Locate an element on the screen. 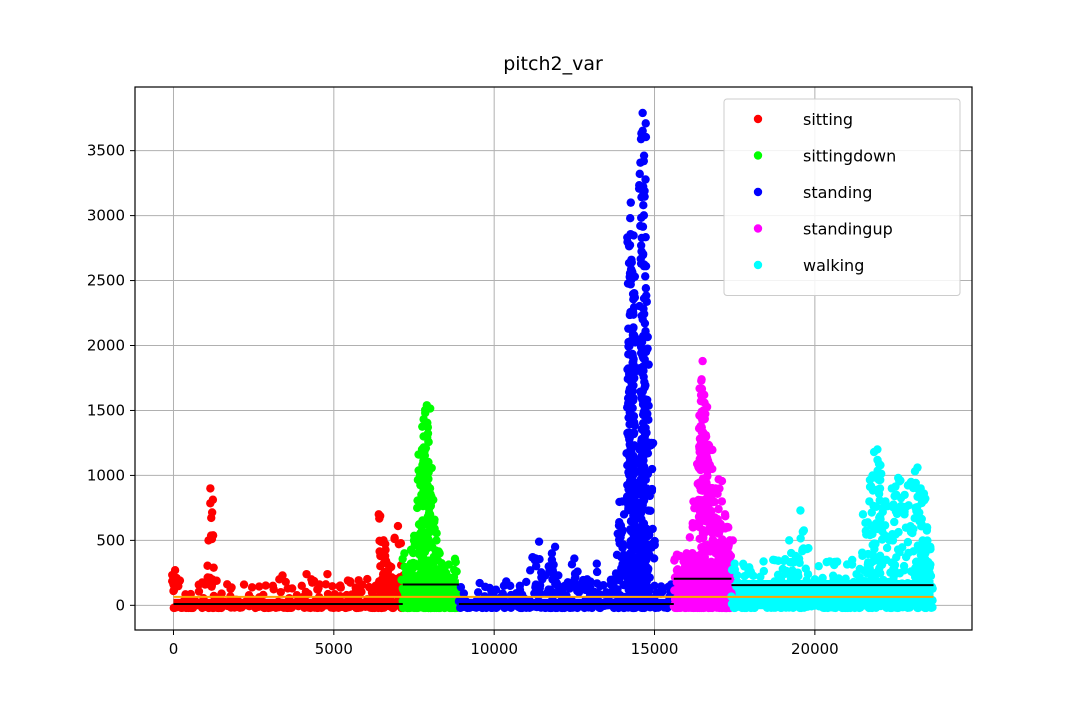 This screenshot has height=720, width=1080. y-tick-label: 2500 is located at coordinates (106, 281).